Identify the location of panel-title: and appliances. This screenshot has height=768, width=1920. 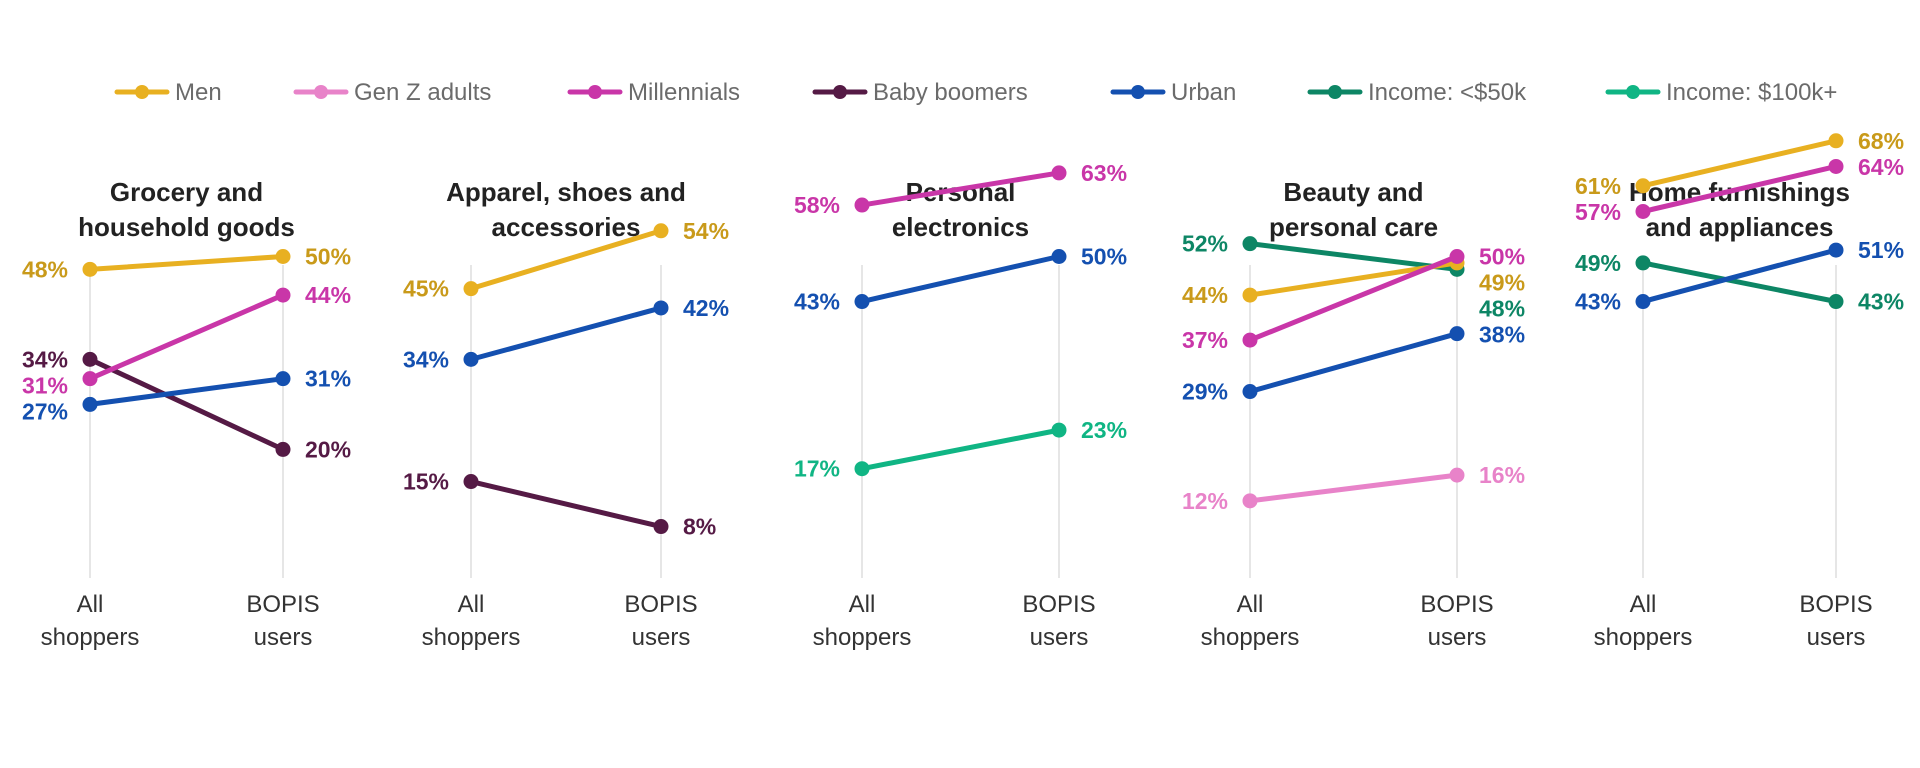
(1740, 227).